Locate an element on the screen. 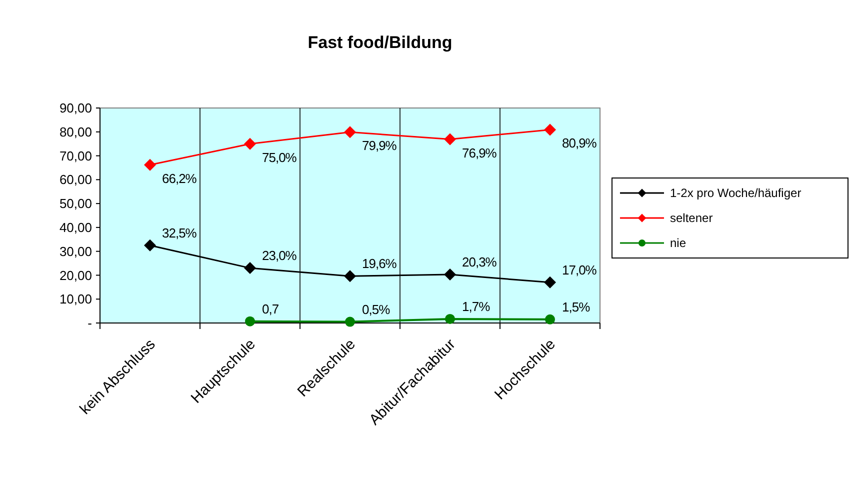 The width and height of the screenshot is (864, 504). legend-label: 1-2x pro Woche/häufiger is located at coordinates (736, 193).